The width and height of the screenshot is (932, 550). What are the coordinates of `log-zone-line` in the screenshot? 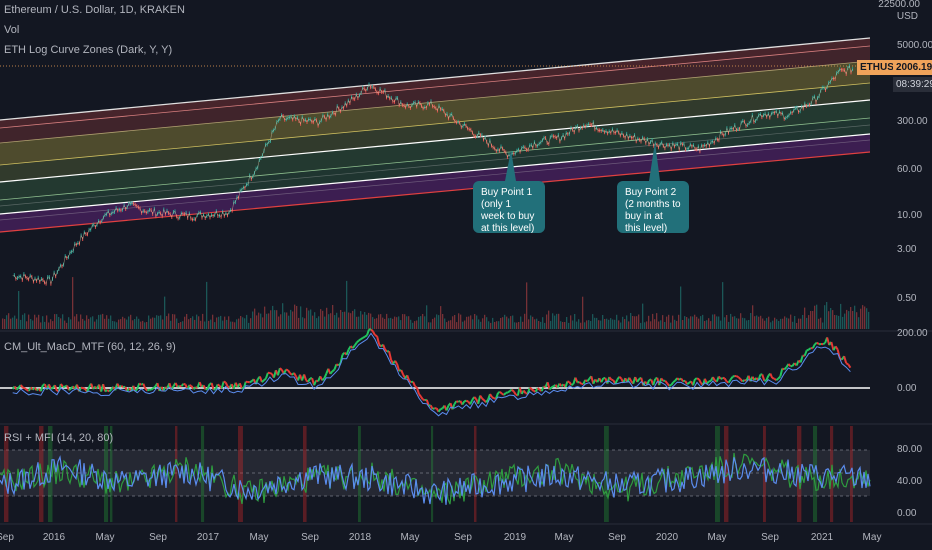 It's located at (435, 87).